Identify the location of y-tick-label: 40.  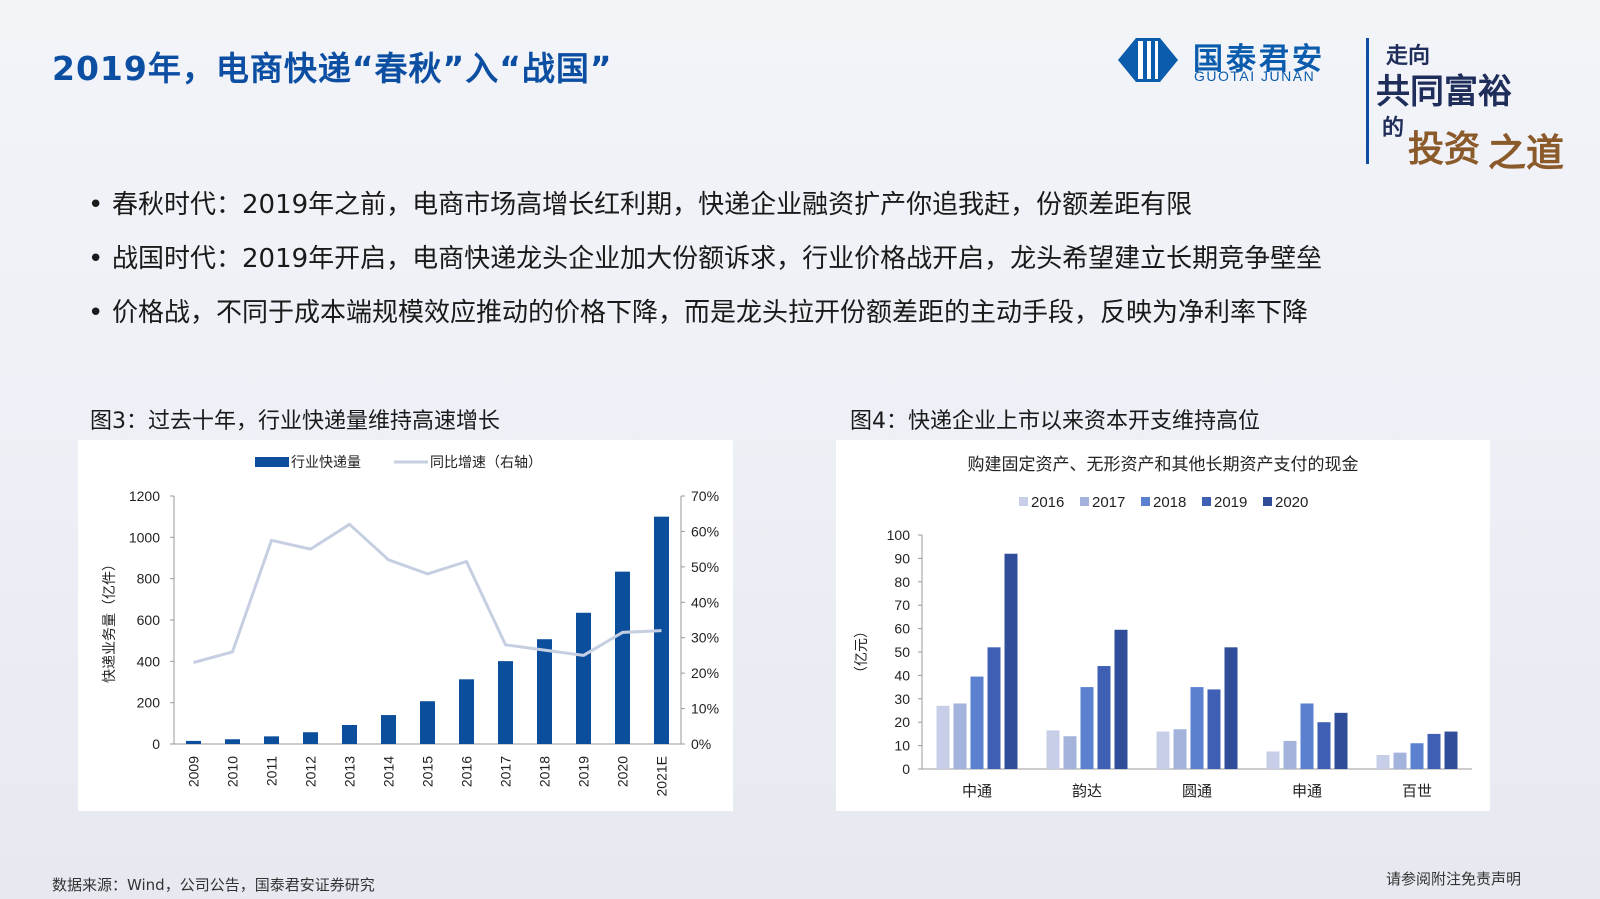
(902, 675).